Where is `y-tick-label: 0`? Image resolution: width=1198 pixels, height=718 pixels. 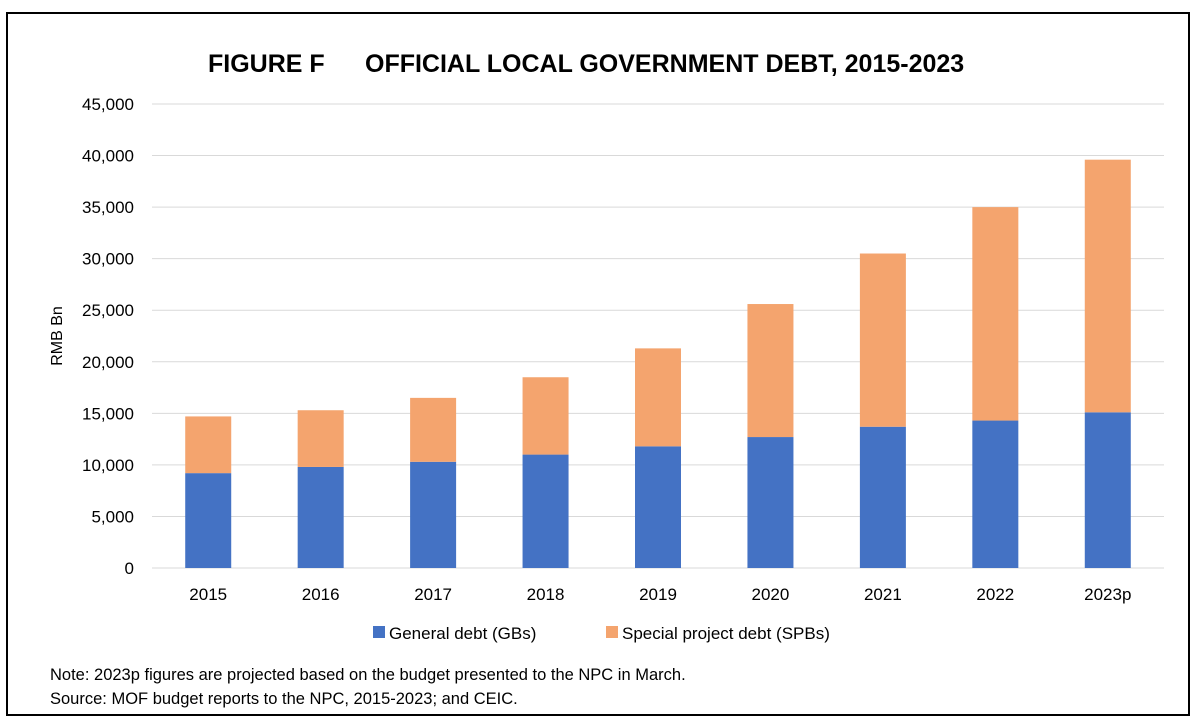
y-tick-label: 0 is located at coordinates (129, 568).